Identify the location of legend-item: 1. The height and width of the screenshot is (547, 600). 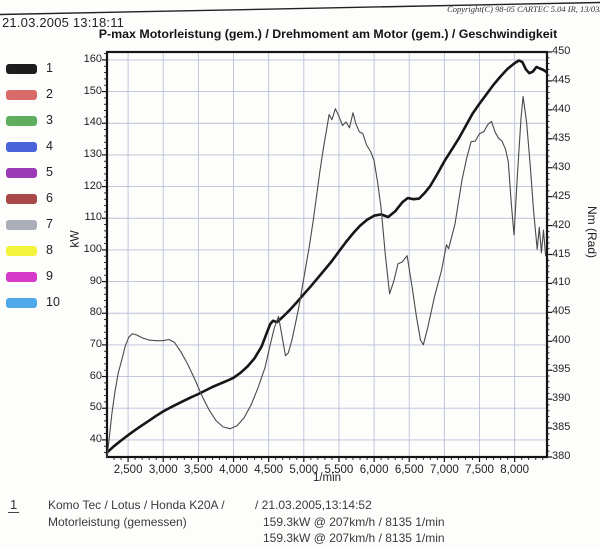
(41, 73).